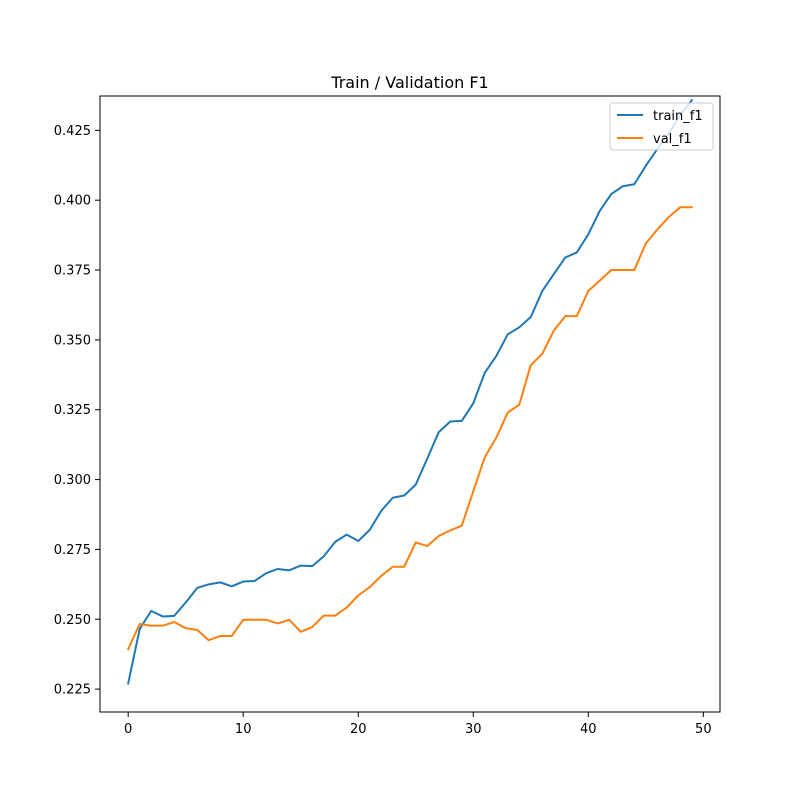 The image size is (800, 800). Describe the element at coordinates (72, 410) in the screenshot. I see `y-tick-label: 0.325` at that location.